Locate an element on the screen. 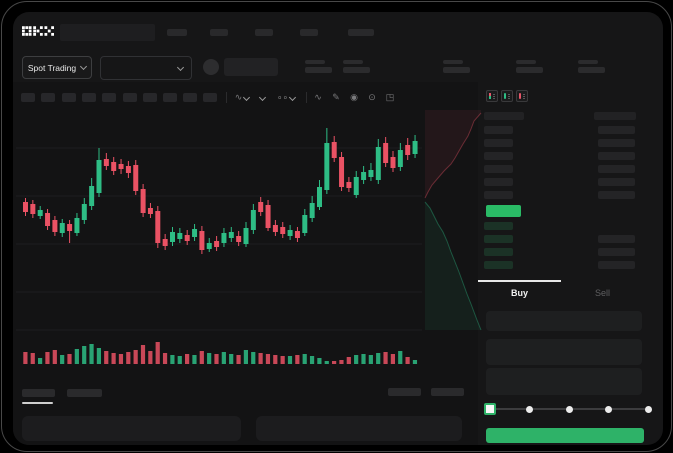 The height and width of the screenshot is (453, 673). orderbook-amount-header is located at coordinates (615, 116).